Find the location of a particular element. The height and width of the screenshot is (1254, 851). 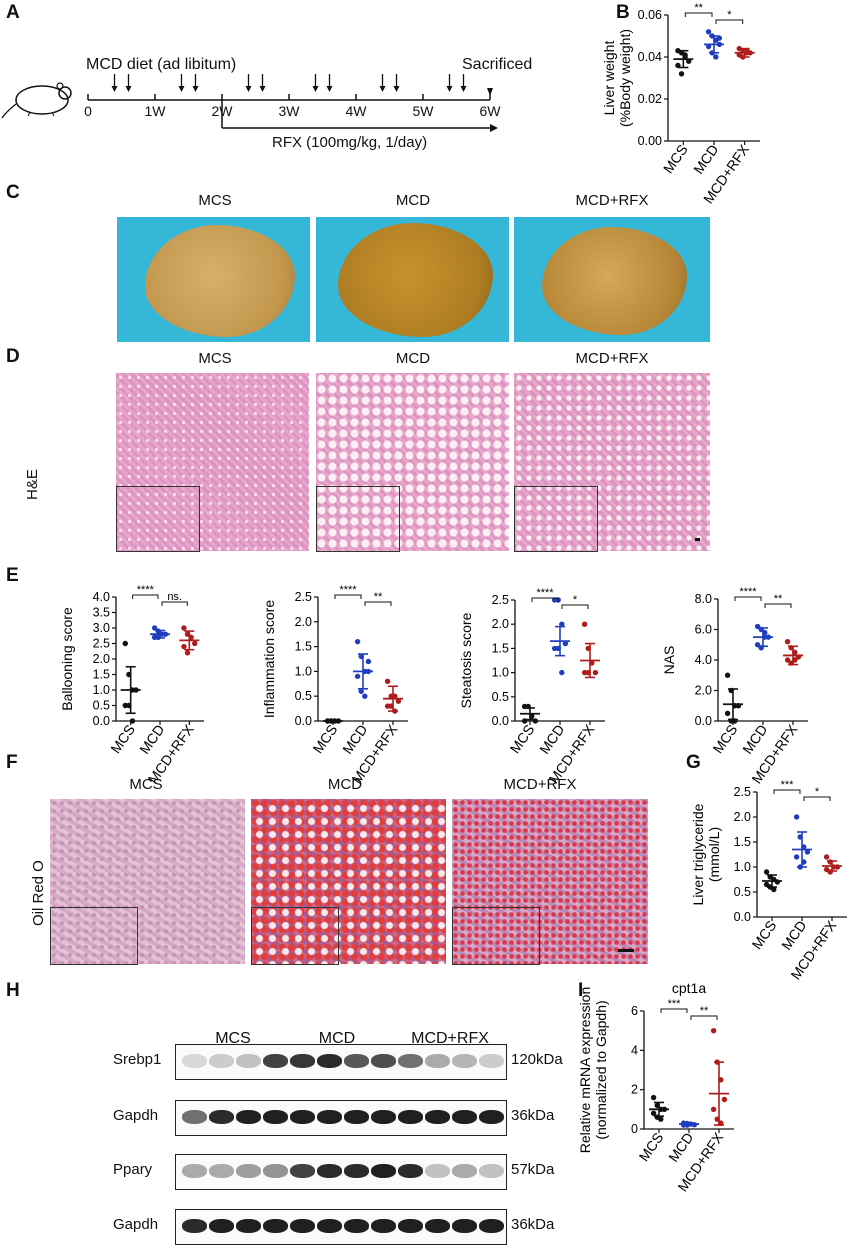

y-axis-label: NAS is located at coordinates (669, 660).